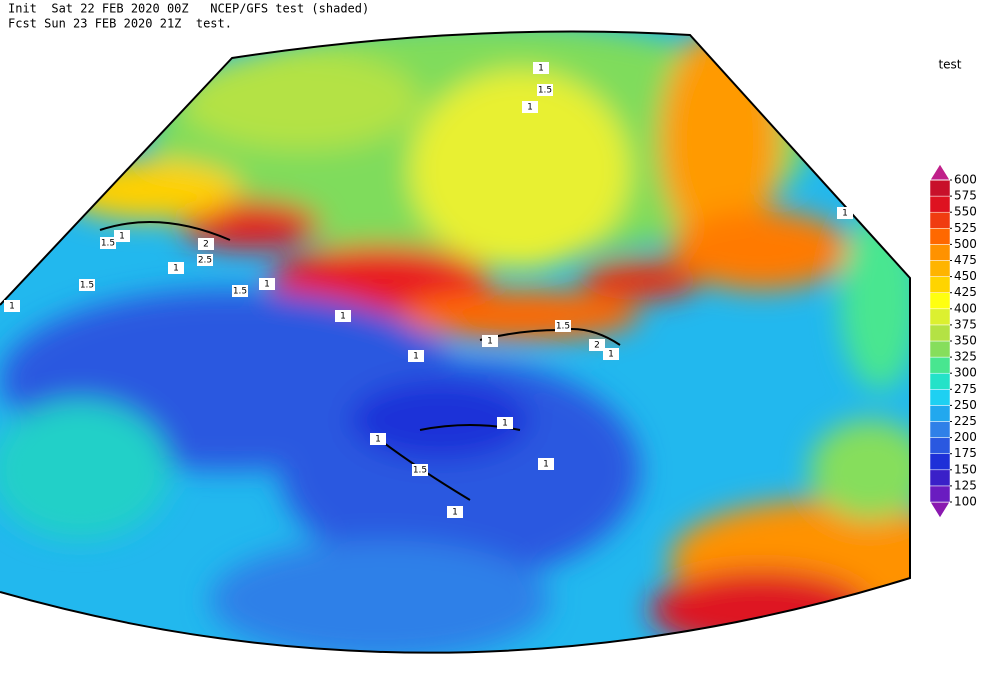 This screenshot has width=1000, height=680. What do you see at coordinates (965, 276) in the screenshot?
I see `colorbar-label: 450` at bounding box center [965, 276].